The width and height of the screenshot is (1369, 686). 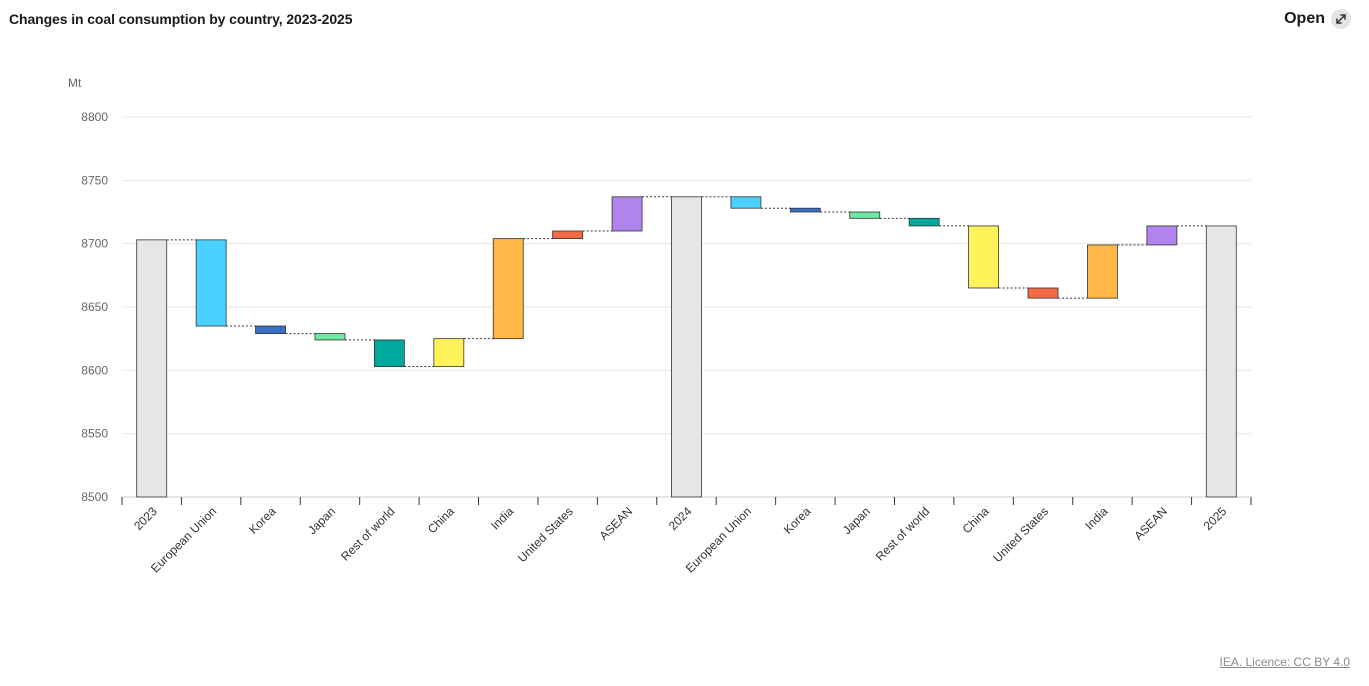 What do you see at coordinates (94, 180) in the screenshot?
I see `y-tick-label: 8750` at bounding box center [94, 180].